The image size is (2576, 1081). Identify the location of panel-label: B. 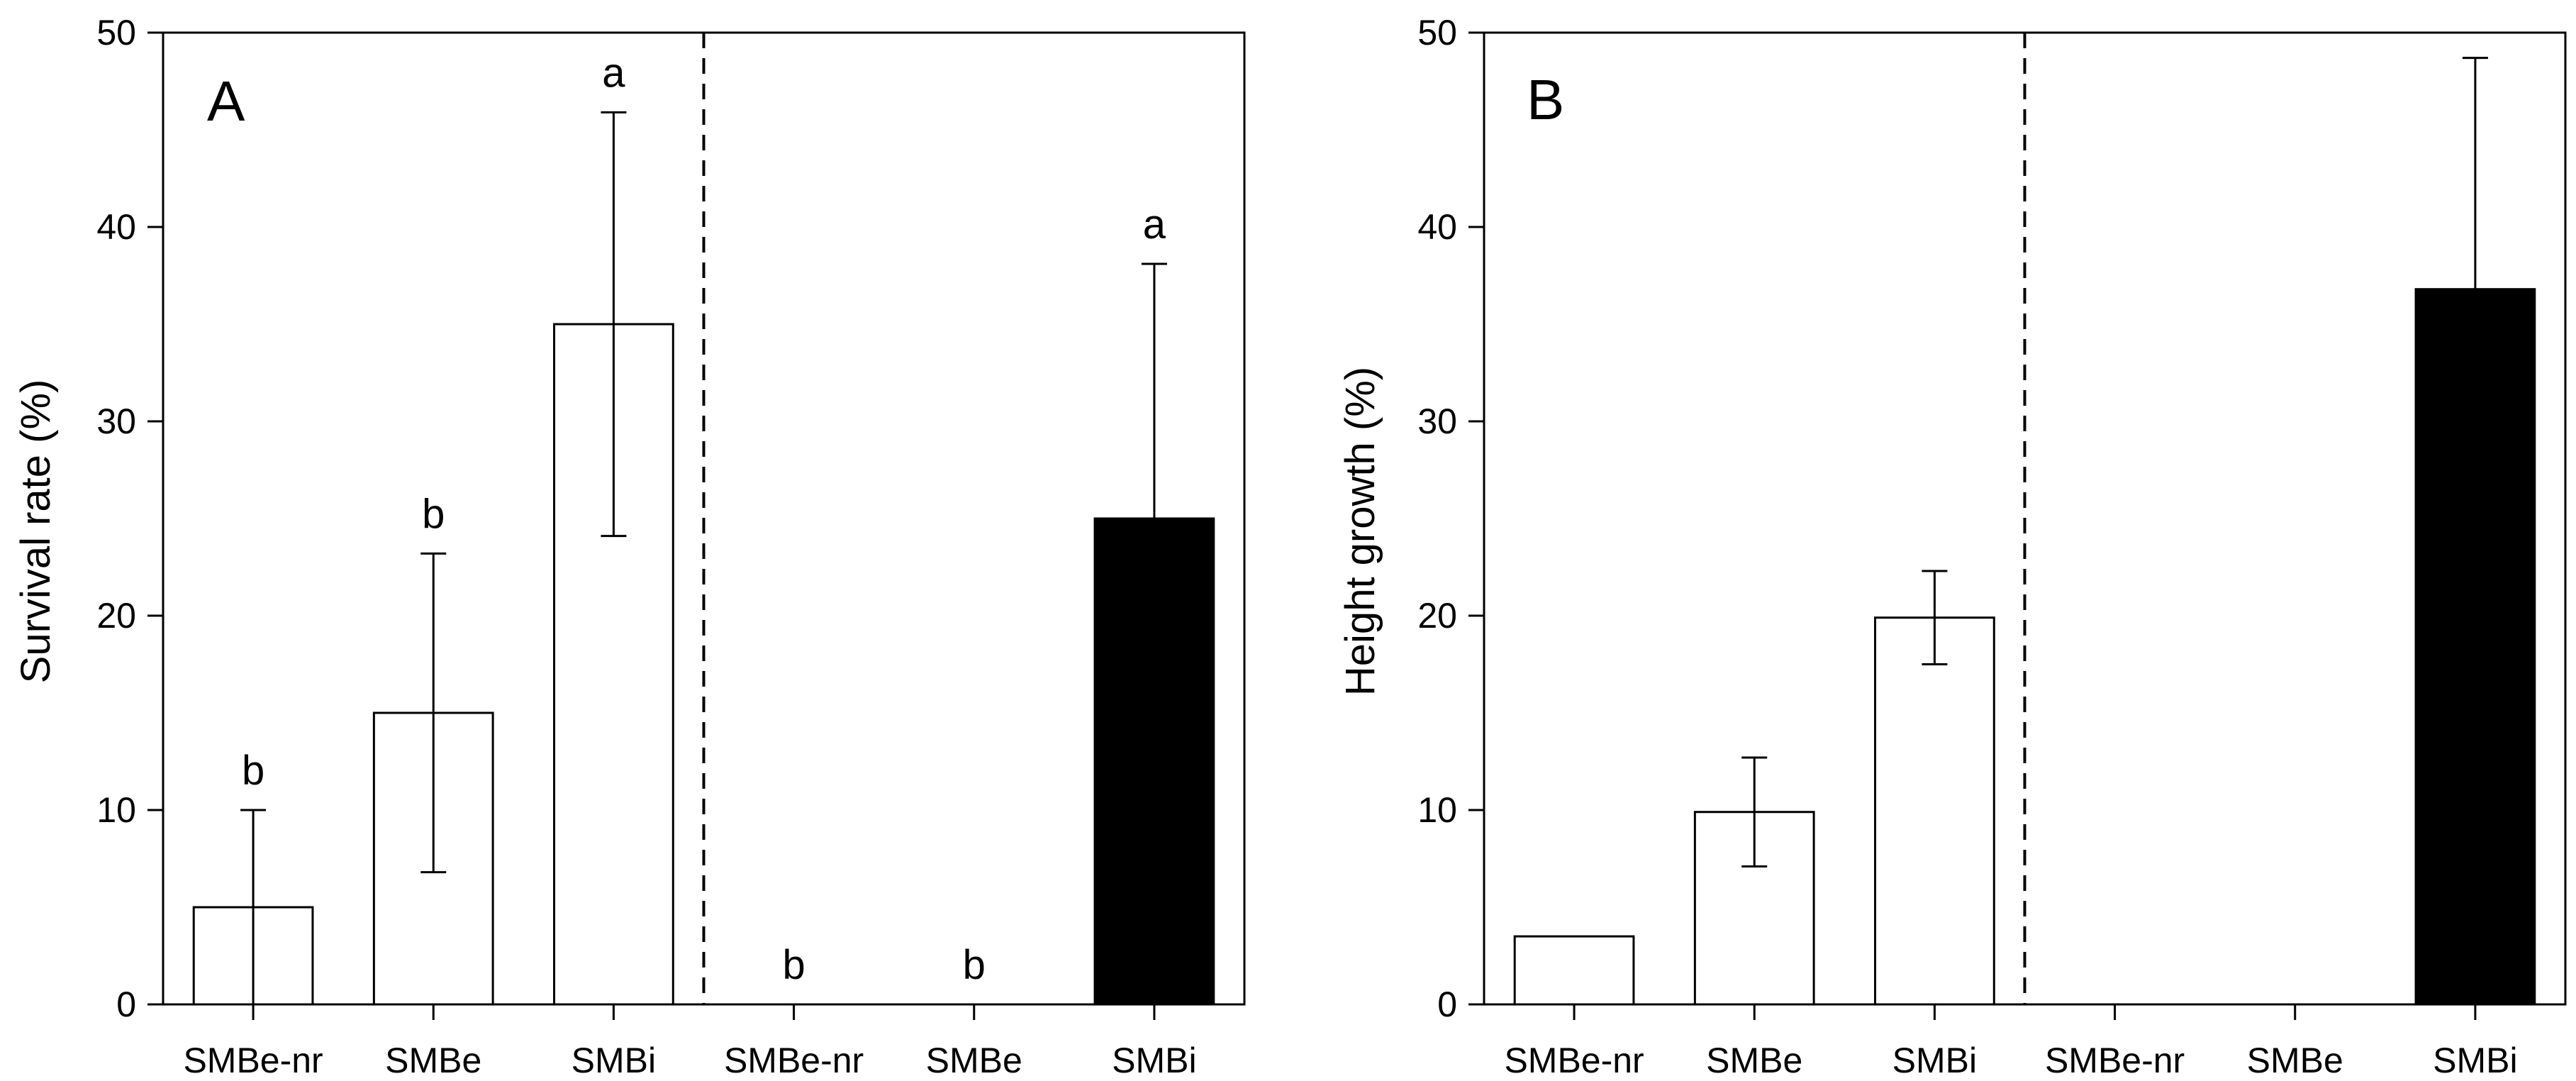
(1546, 99).